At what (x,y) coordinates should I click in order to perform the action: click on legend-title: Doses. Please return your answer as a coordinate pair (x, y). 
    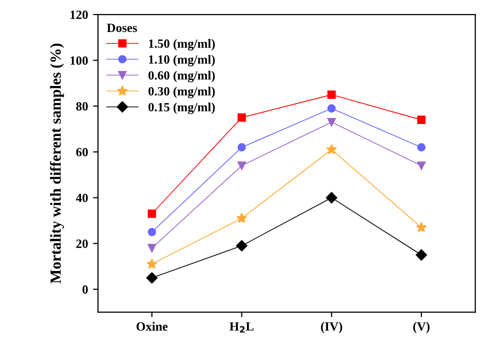
    Looking at the image, I should click on (121, 28).